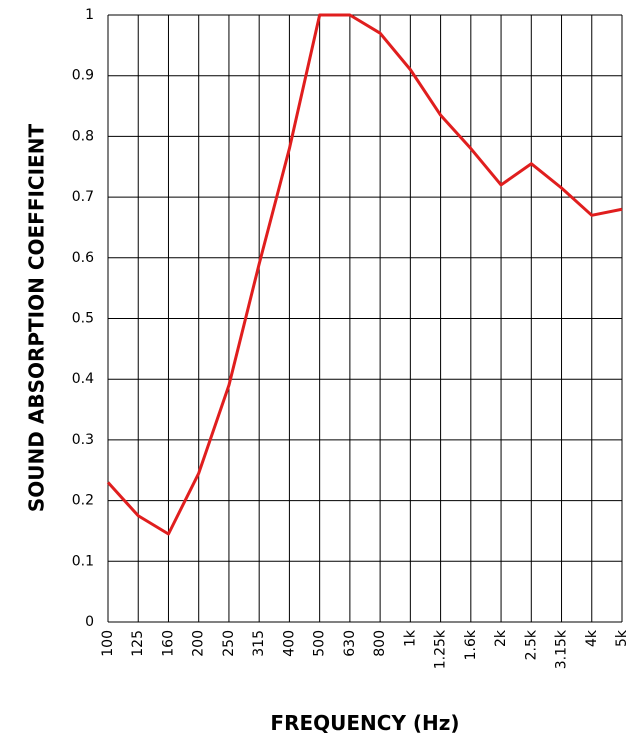 The image size is (641, 748). Describe the element at coordinates (83, 501) in the screenshot. I see `y-tick-label: 0.2` at that location.